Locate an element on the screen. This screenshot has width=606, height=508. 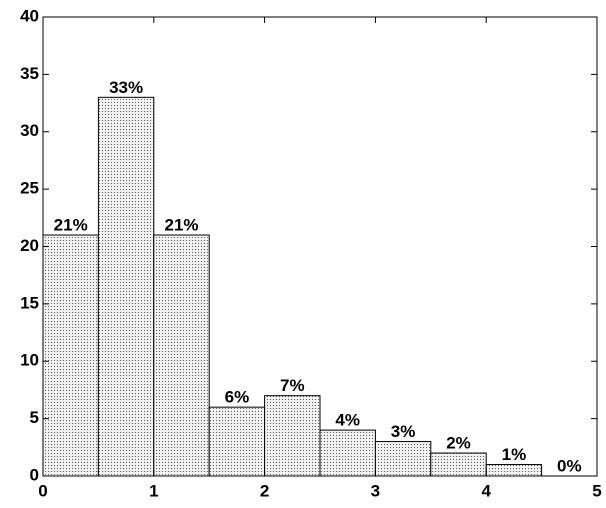
y-tick-label: 10 is located at coordinates (29, 360).